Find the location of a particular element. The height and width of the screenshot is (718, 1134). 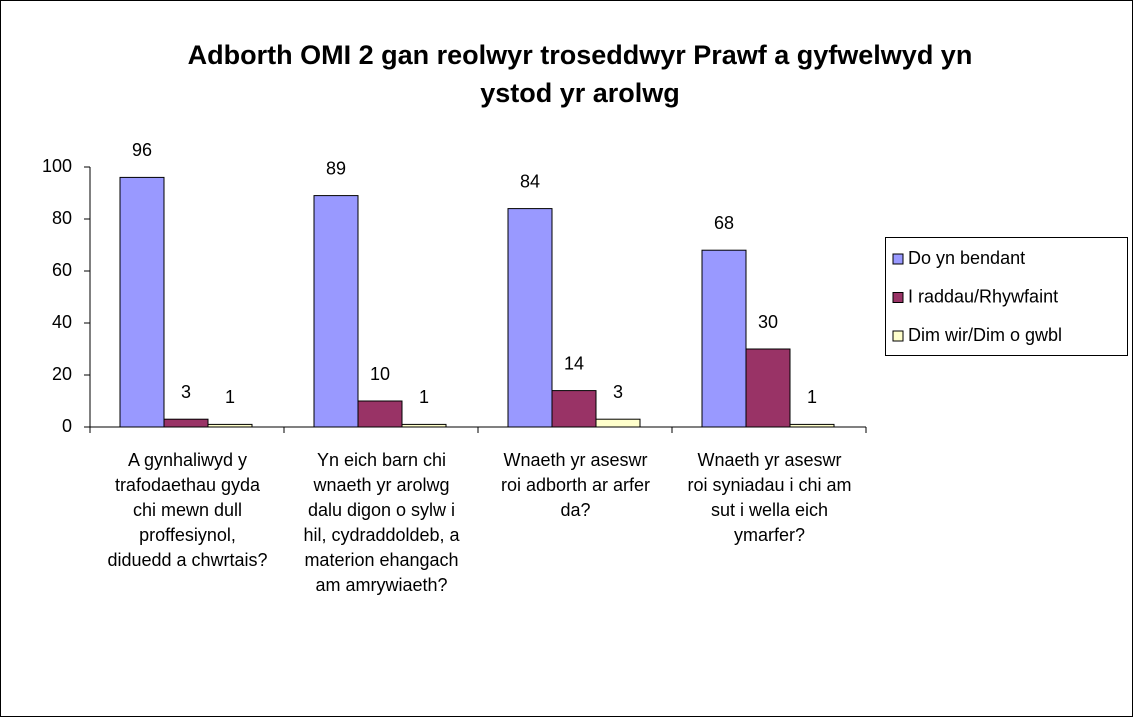

y-tick-label: 0 is located at coordinates (67, 426).